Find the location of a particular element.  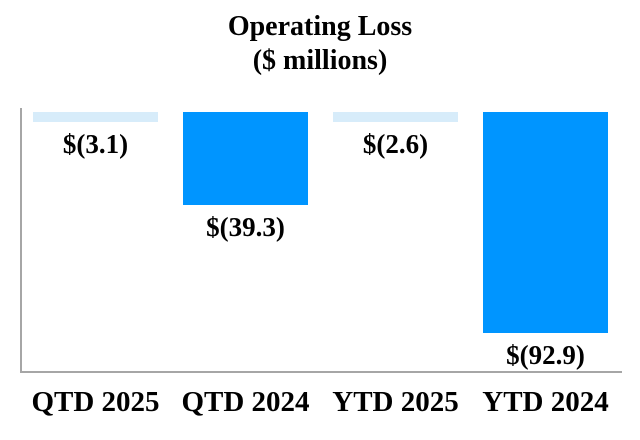

value-label-ytd-2025: $(2.6) is located at coordinates (395, 144).